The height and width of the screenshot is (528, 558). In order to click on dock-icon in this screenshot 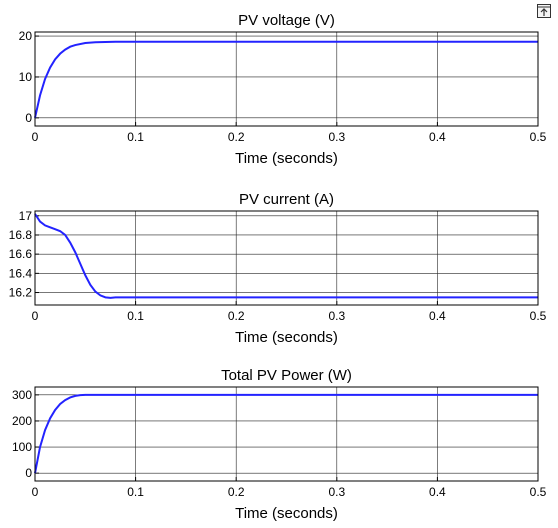, I will do `click(544, 11)`.